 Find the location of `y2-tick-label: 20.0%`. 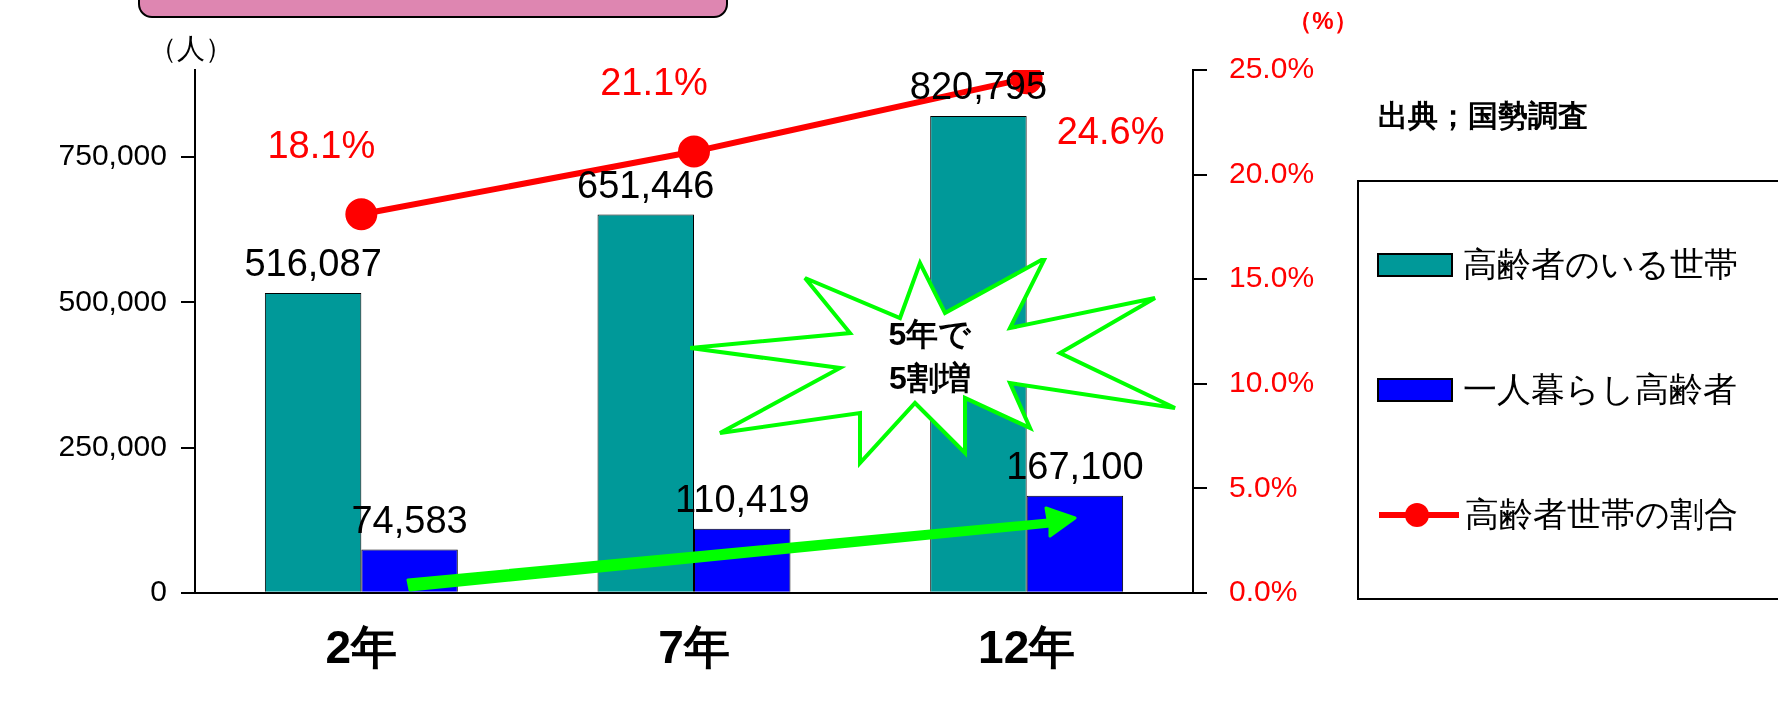

y2-tick-label: 20.0% is located at coordinates (1272, 172).